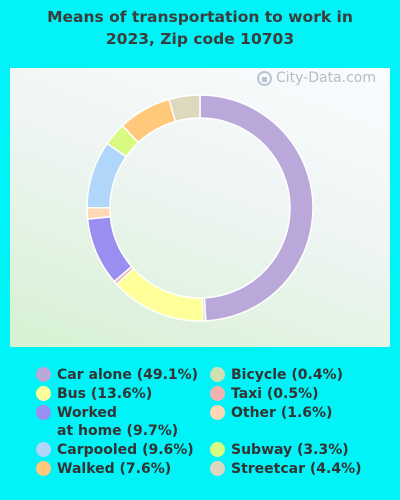 This screenshot has width=400, height=500. Describe the element at coordinates (105, 394) in the screenshot. I see `legend-label-2: Bus (13.6%)` at that location.